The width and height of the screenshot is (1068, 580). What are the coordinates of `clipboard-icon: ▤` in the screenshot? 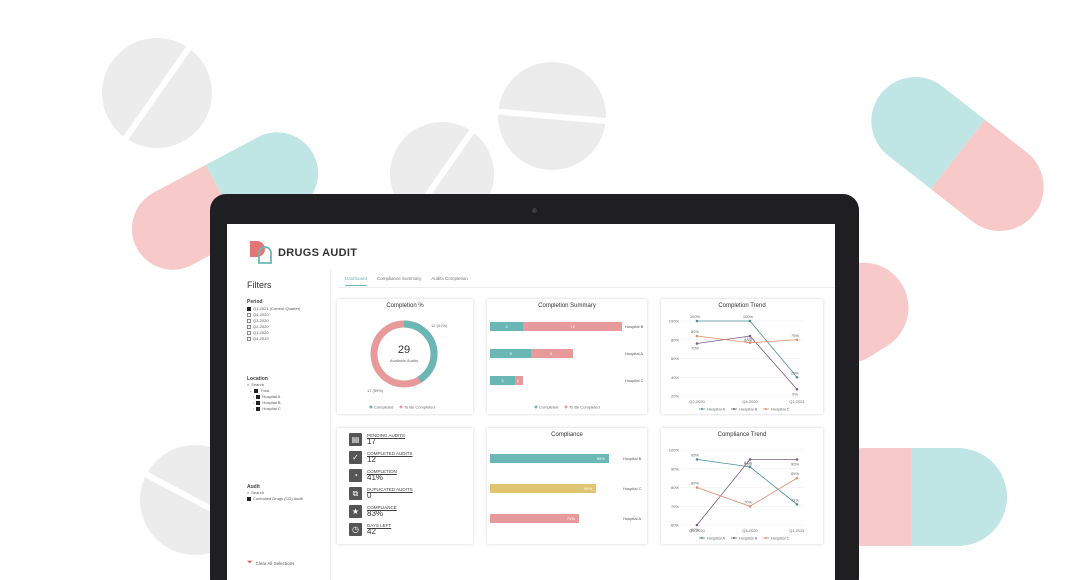 It's located at (355, 439).